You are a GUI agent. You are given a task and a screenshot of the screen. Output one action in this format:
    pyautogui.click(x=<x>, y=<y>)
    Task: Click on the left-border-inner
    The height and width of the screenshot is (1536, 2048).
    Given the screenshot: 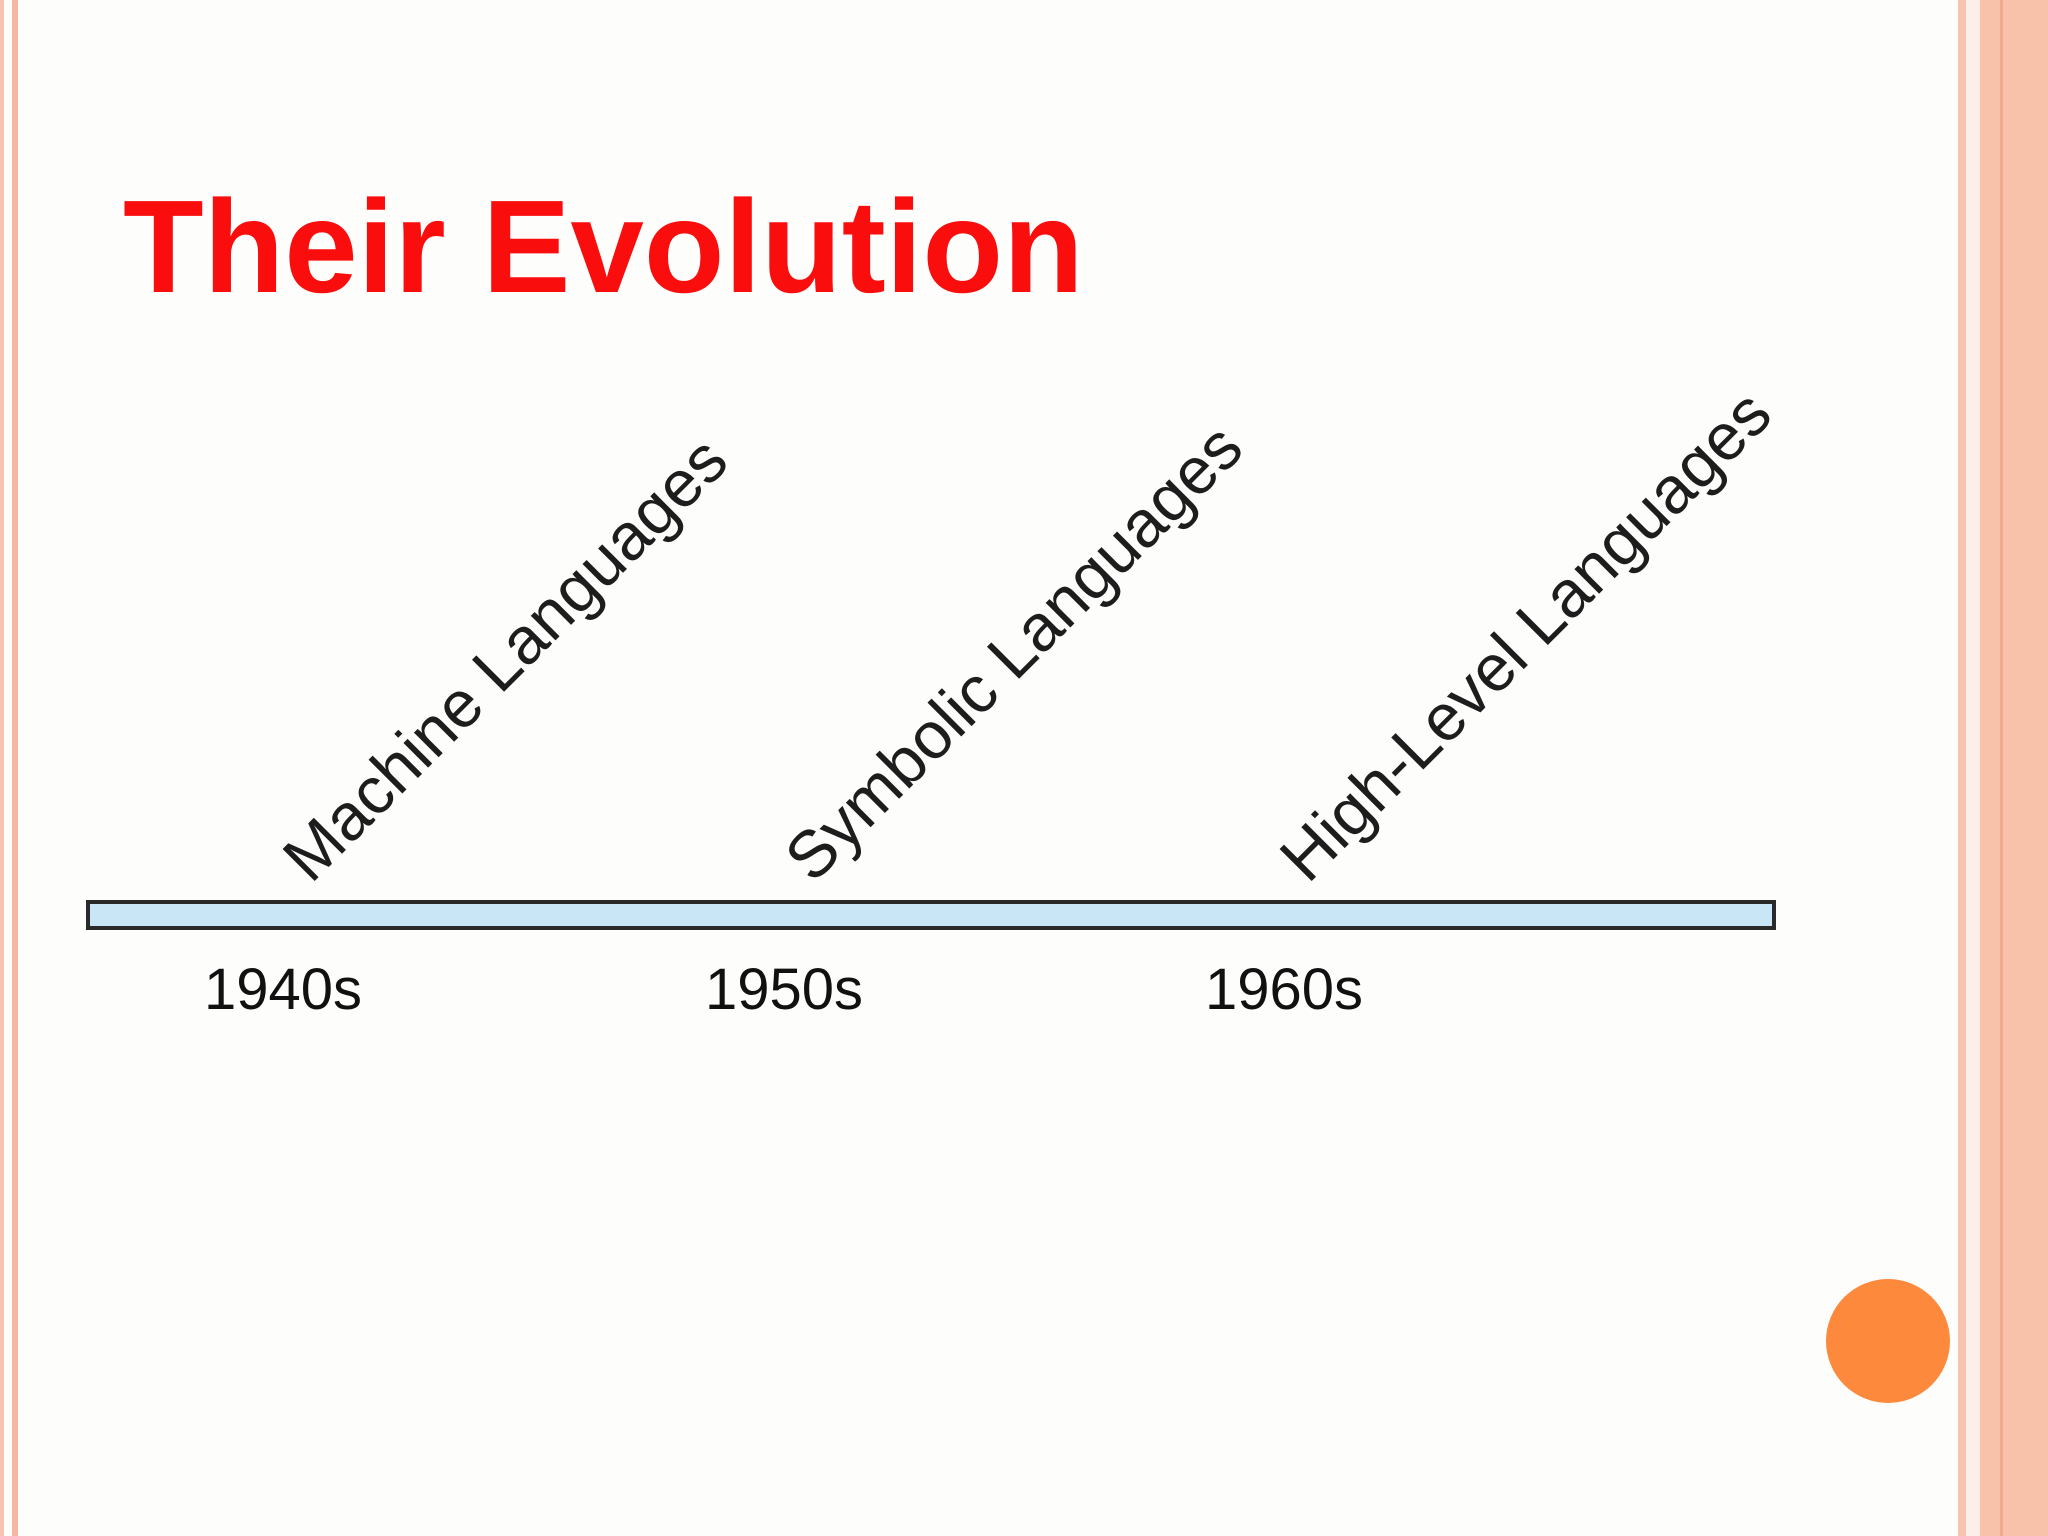 What is the action you would take?
    pyautogui.click(x=15, y=768)
    